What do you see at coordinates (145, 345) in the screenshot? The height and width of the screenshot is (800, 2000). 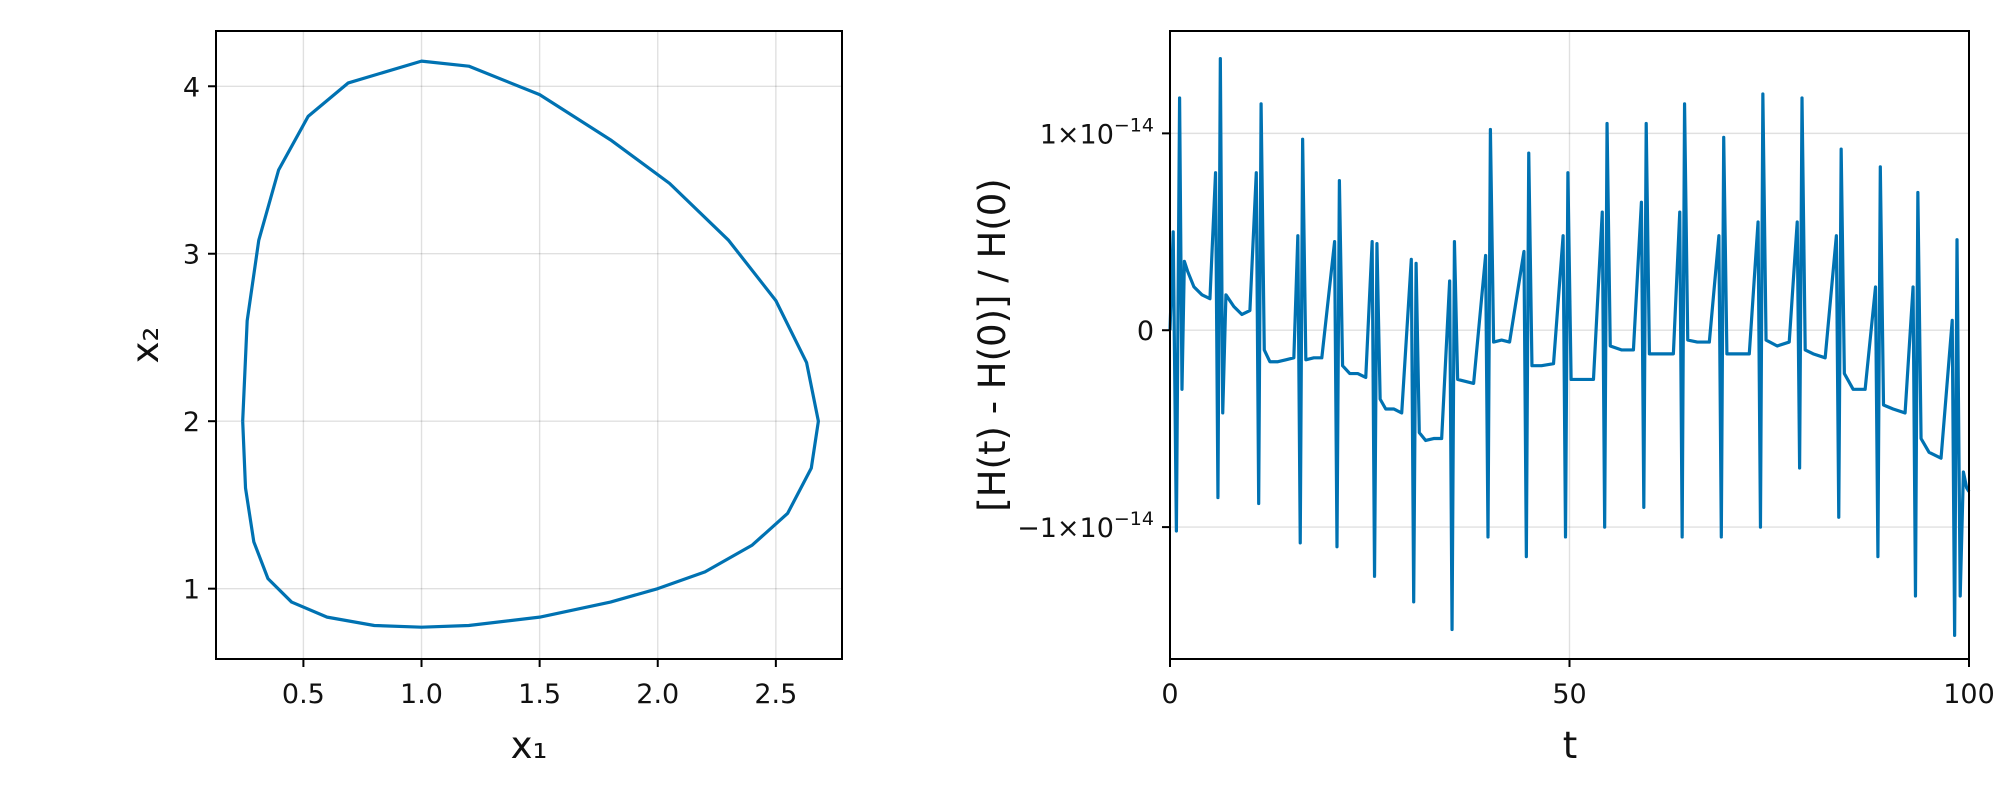 I see `phase-plot-y-label: x₂` at bounding box center [145, 345].